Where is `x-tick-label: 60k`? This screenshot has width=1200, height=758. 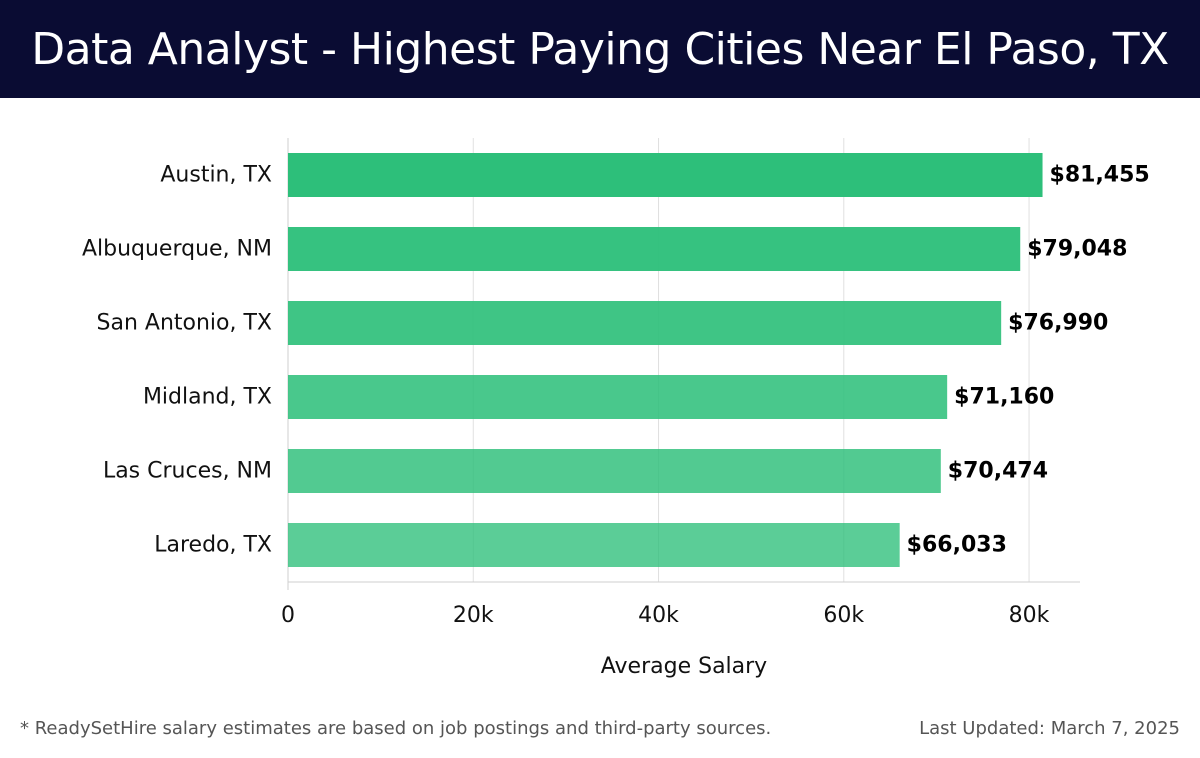
x-tick-label: 60k is located at coordinates (843, 615).